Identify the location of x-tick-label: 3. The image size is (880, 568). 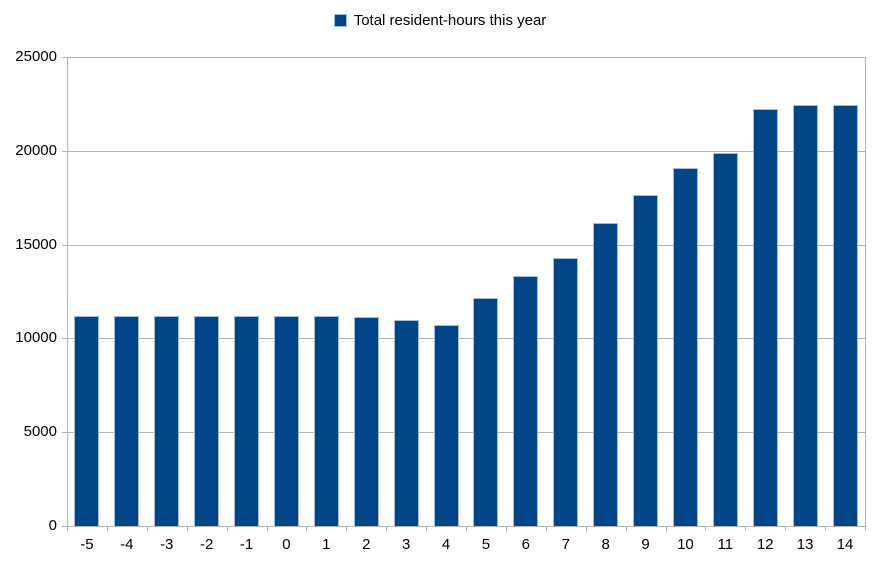
(406, 544).